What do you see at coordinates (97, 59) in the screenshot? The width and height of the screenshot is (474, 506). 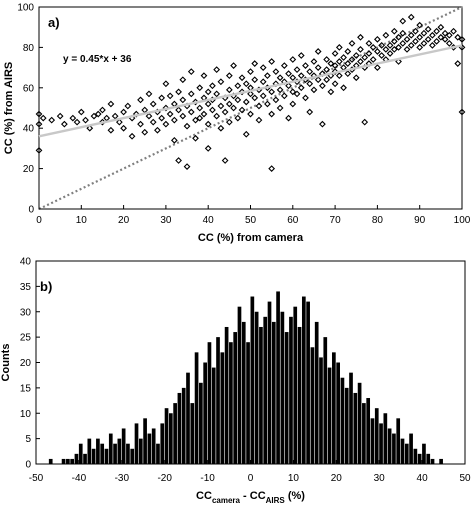 I see `fit-equation-annotation: y = 0.45*x + 36` at bounding box center [97, 59].